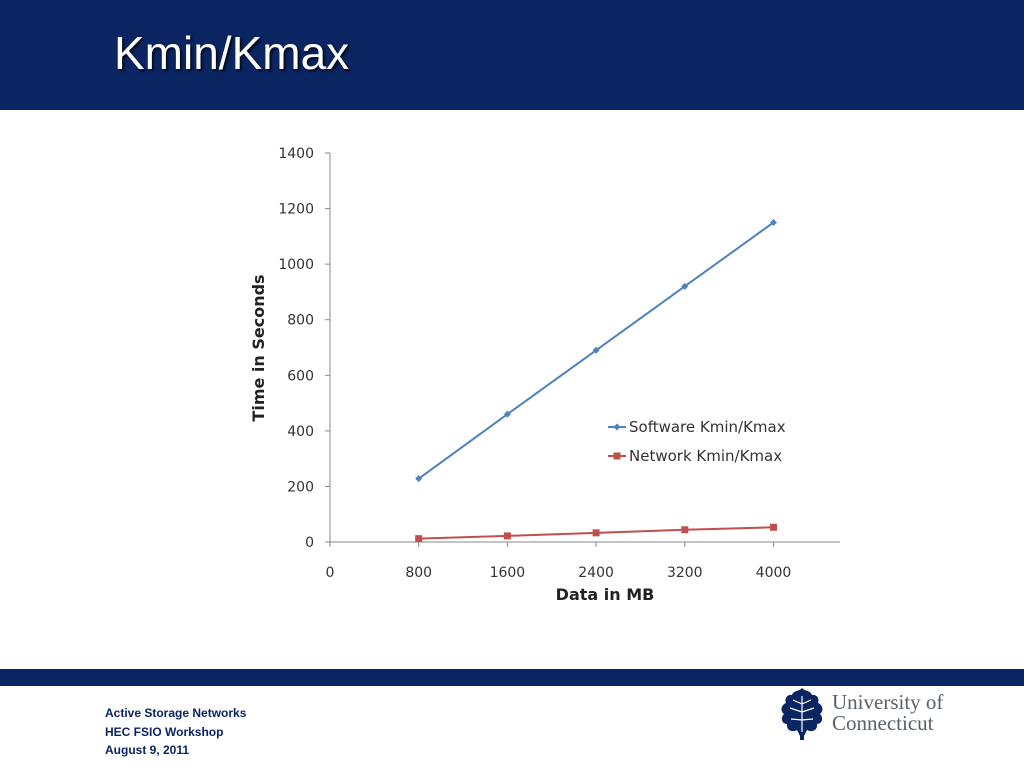 This screenshot has height=768, width=1024. I want to click on footer-bar, so click(512, 677).